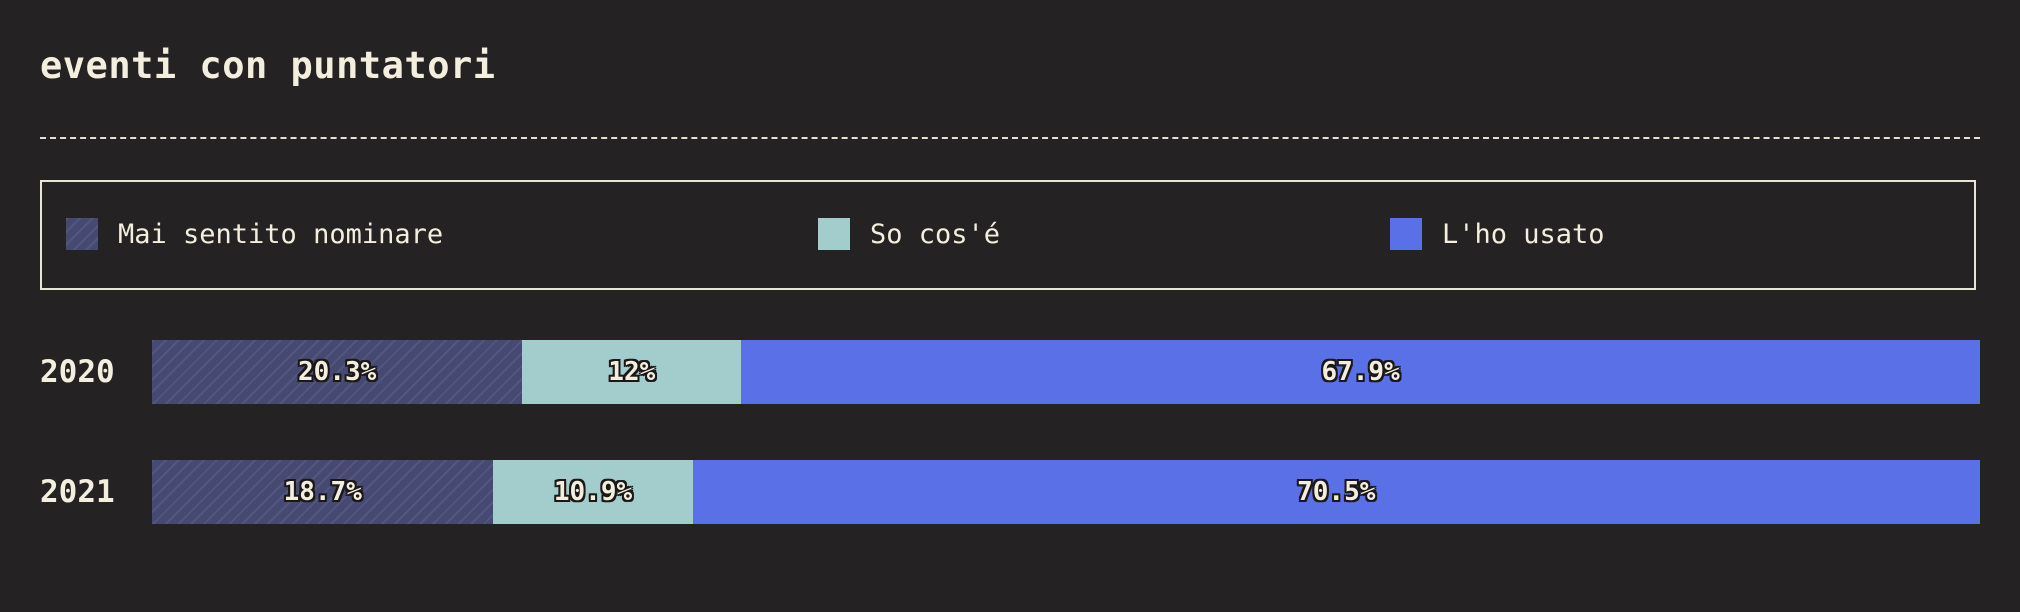 Image resolution: width=2020 pixels, height=612 pixels. I want to click on title-divider, so click(1010, 138).